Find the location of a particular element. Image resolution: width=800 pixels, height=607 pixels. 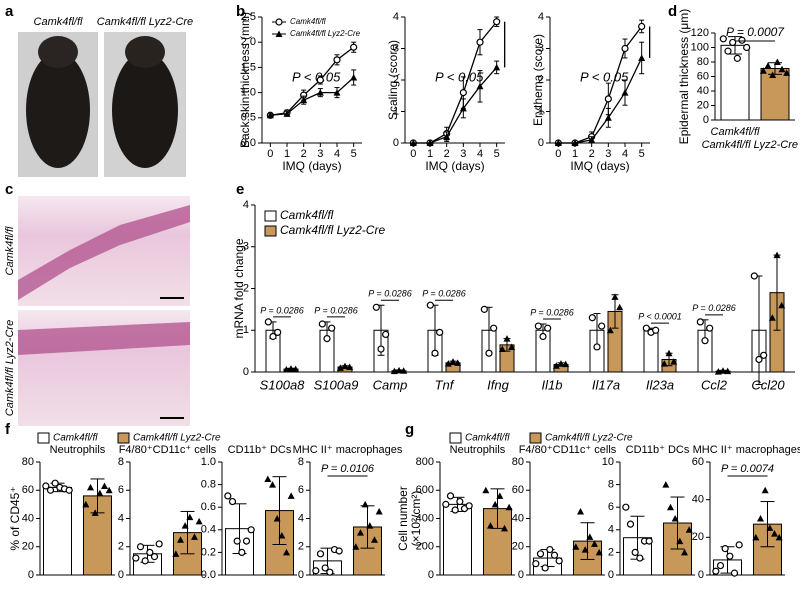

legend-label: Camk4fl/fl Lyz2-Cre is located at coordinates (589, 438).